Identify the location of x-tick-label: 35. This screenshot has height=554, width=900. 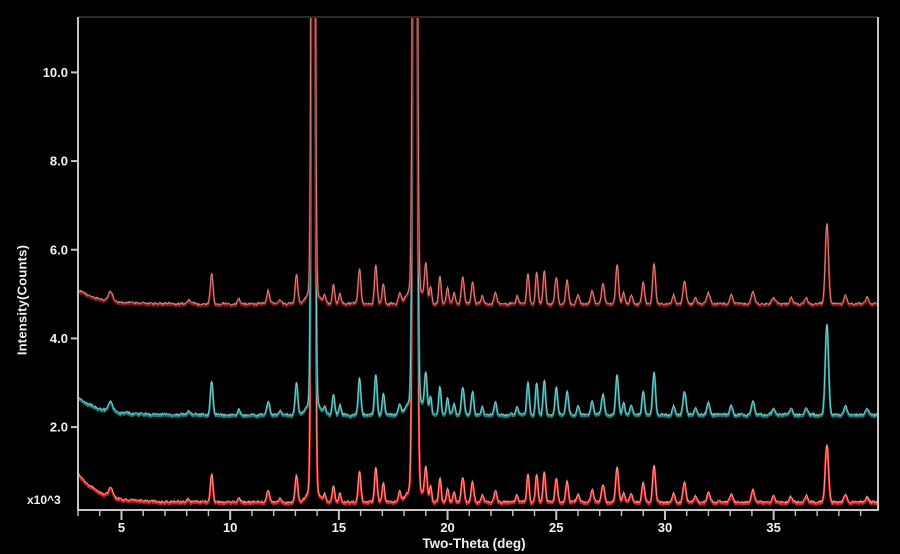
(773, 527).